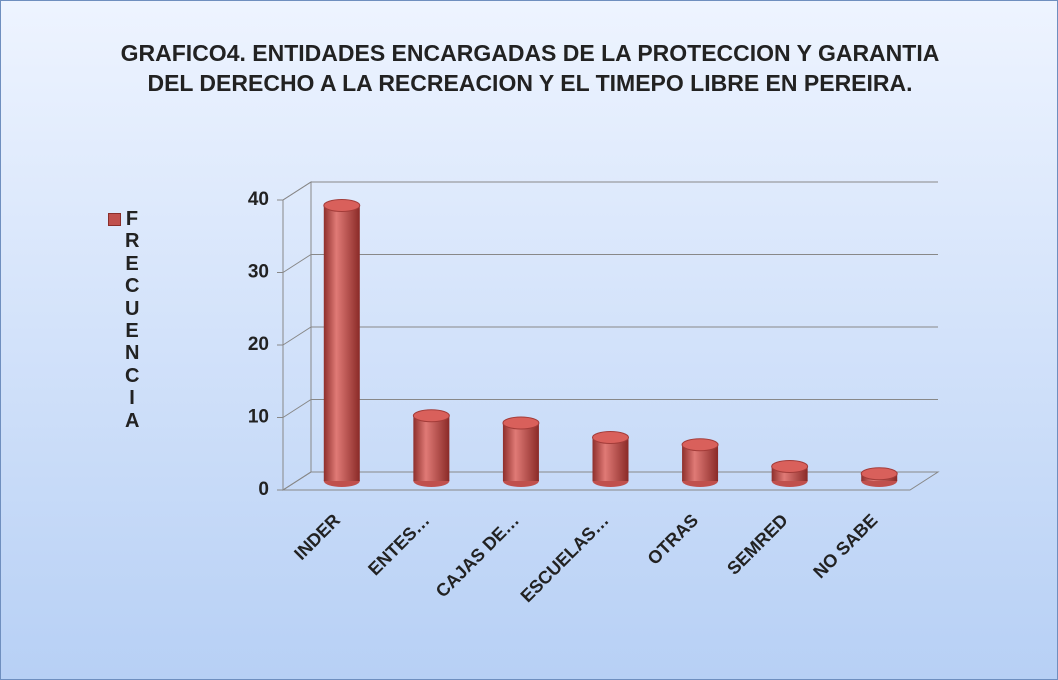 Image resolution: width=1058 pixels, height=680 pixels. Describe the element at coordinates (317, 537) in the screenshot. I see `x-tick-label: INDER` at that location.